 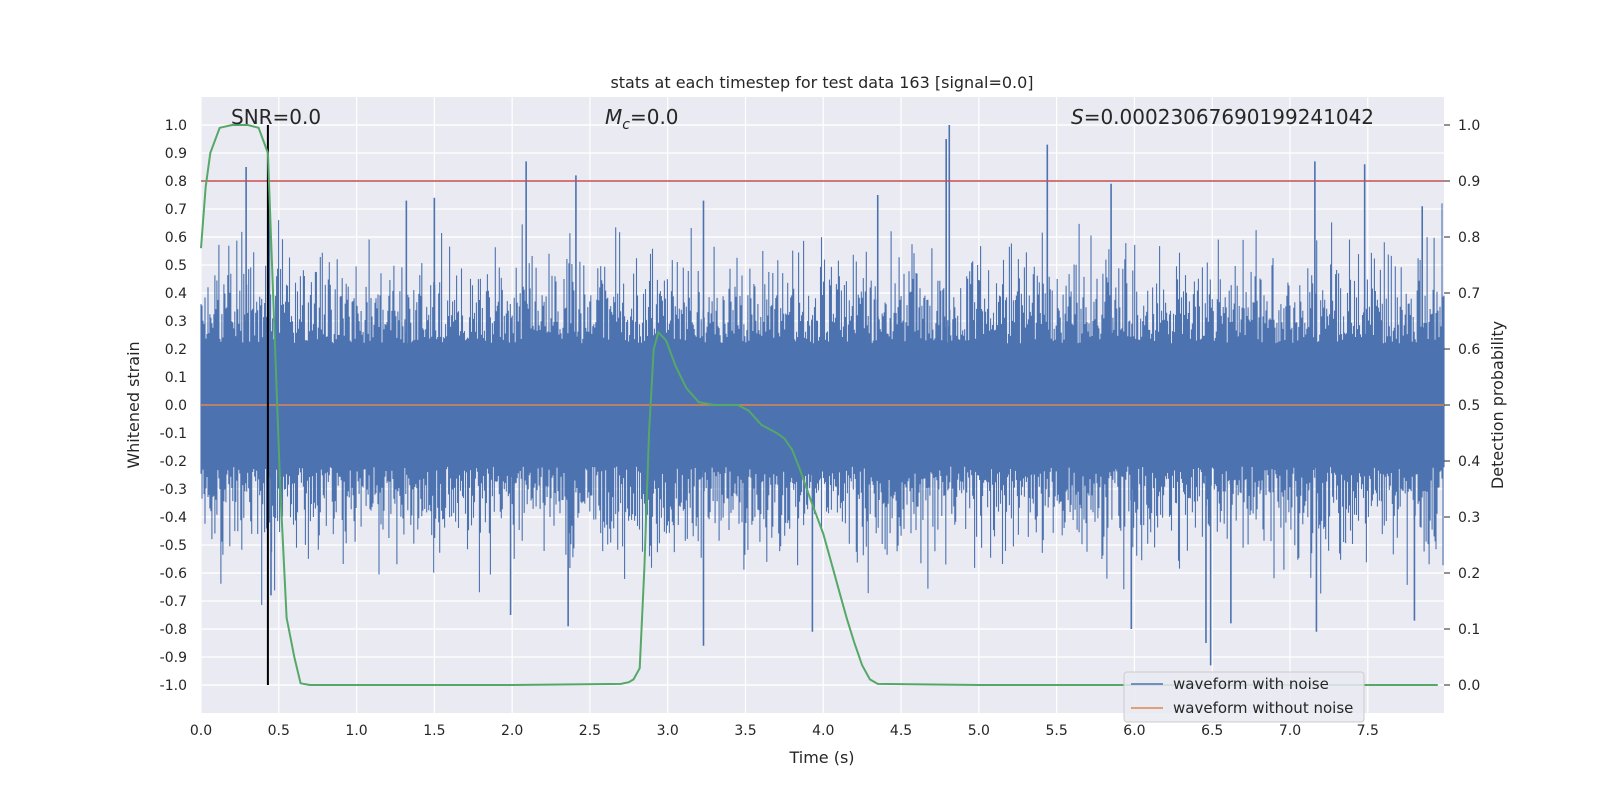 What do you see at coordinates (823, 731) in the screenshot?
I see `x-tick-label: 4.0` at bounding box center [823, 731].